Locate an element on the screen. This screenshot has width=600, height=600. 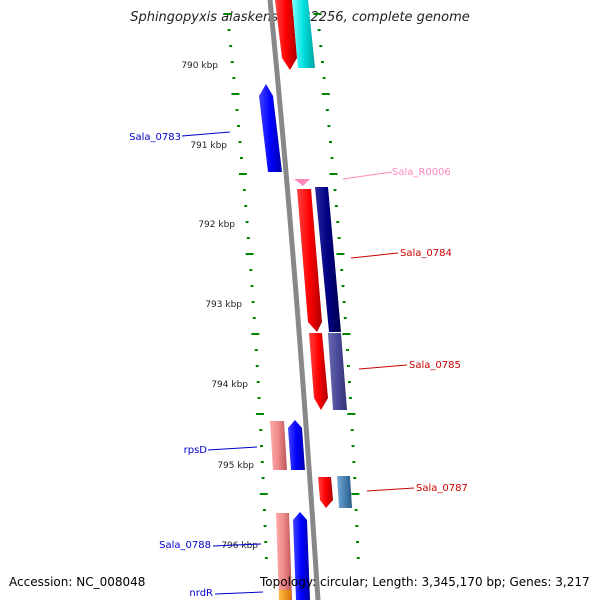
gene-sala-0785-red is located at coordinates (318, 371).